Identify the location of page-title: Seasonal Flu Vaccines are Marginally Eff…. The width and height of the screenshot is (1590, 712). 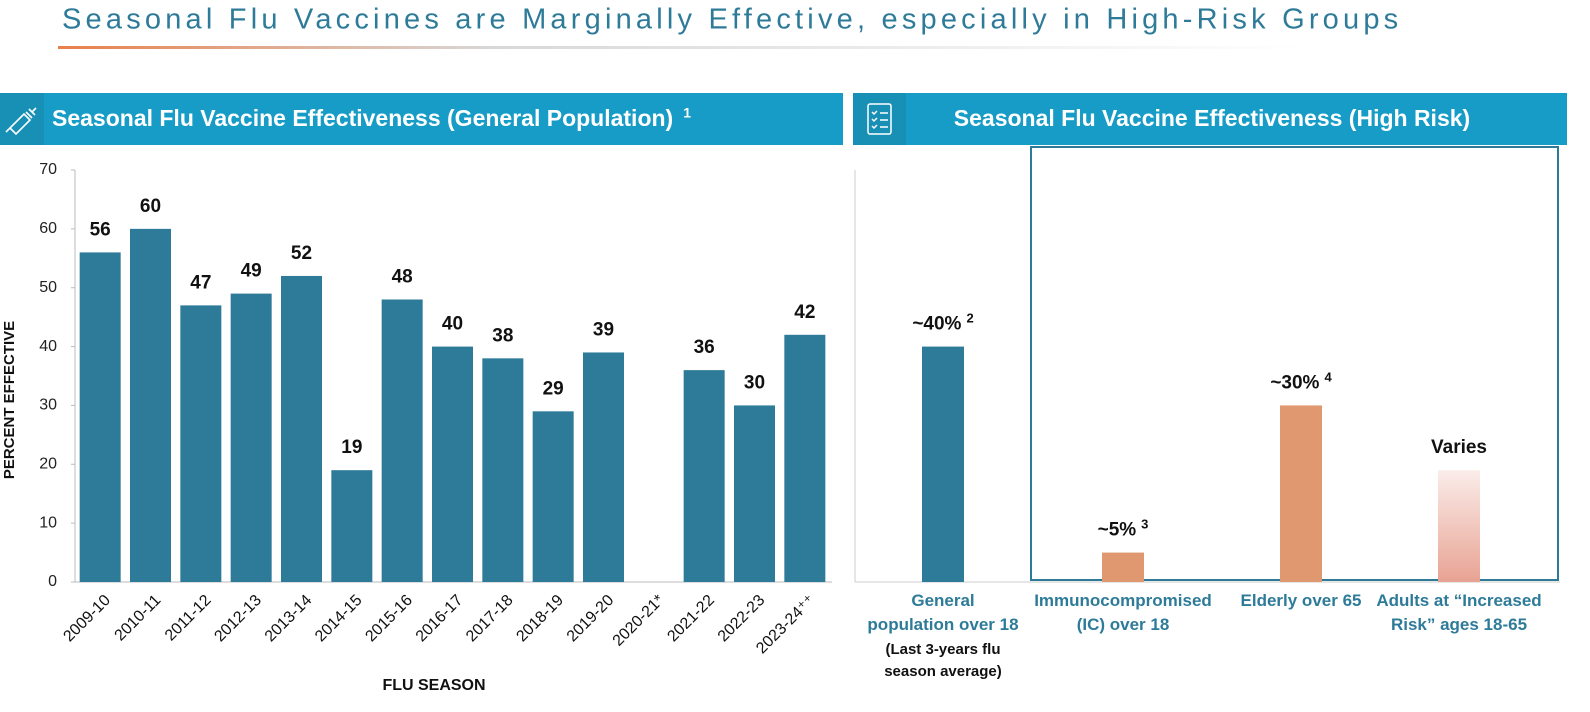
(732, 20).